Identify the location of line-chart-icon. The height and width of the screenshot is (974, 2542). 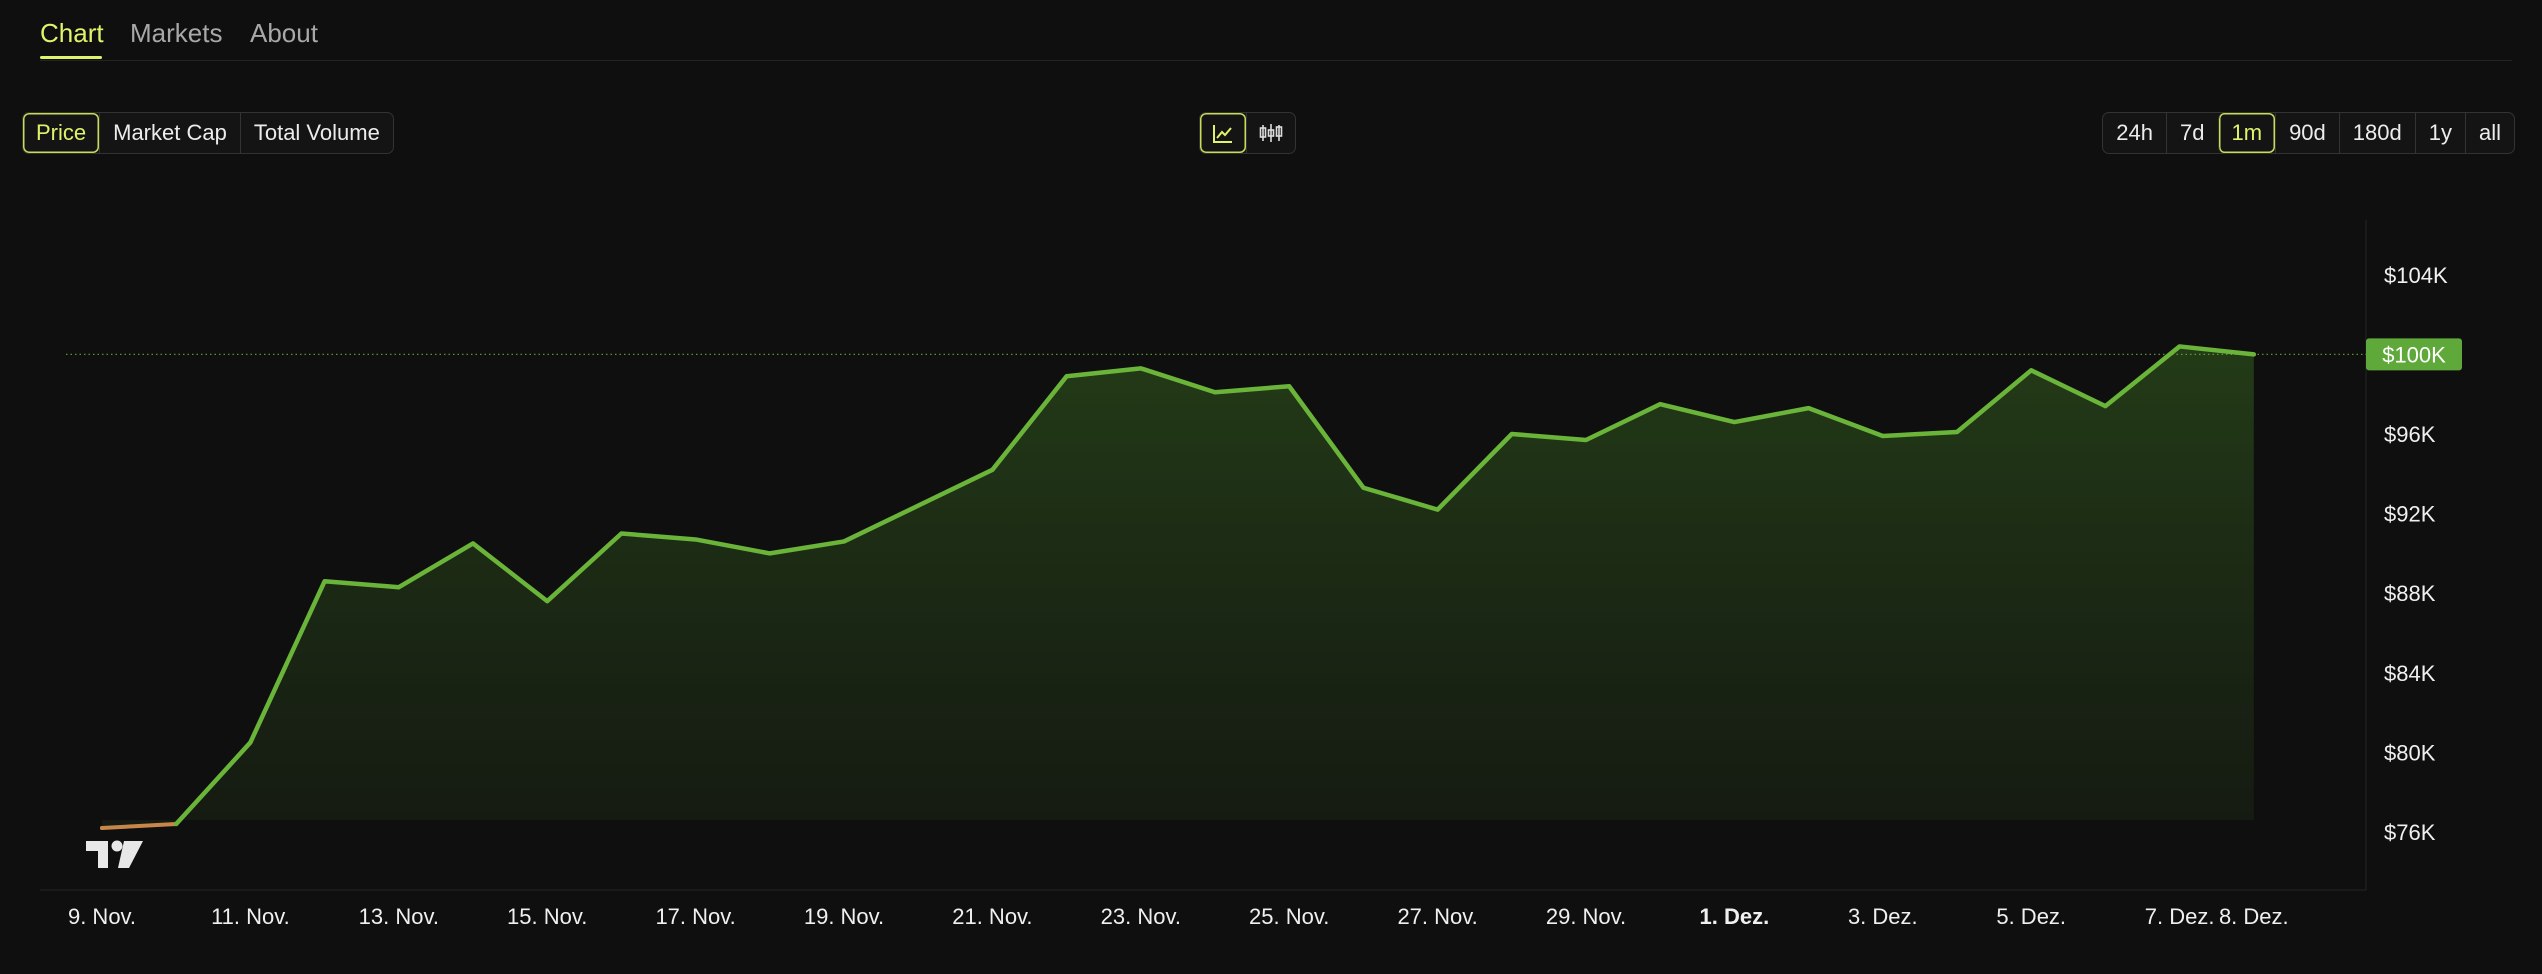
(1222, 134).